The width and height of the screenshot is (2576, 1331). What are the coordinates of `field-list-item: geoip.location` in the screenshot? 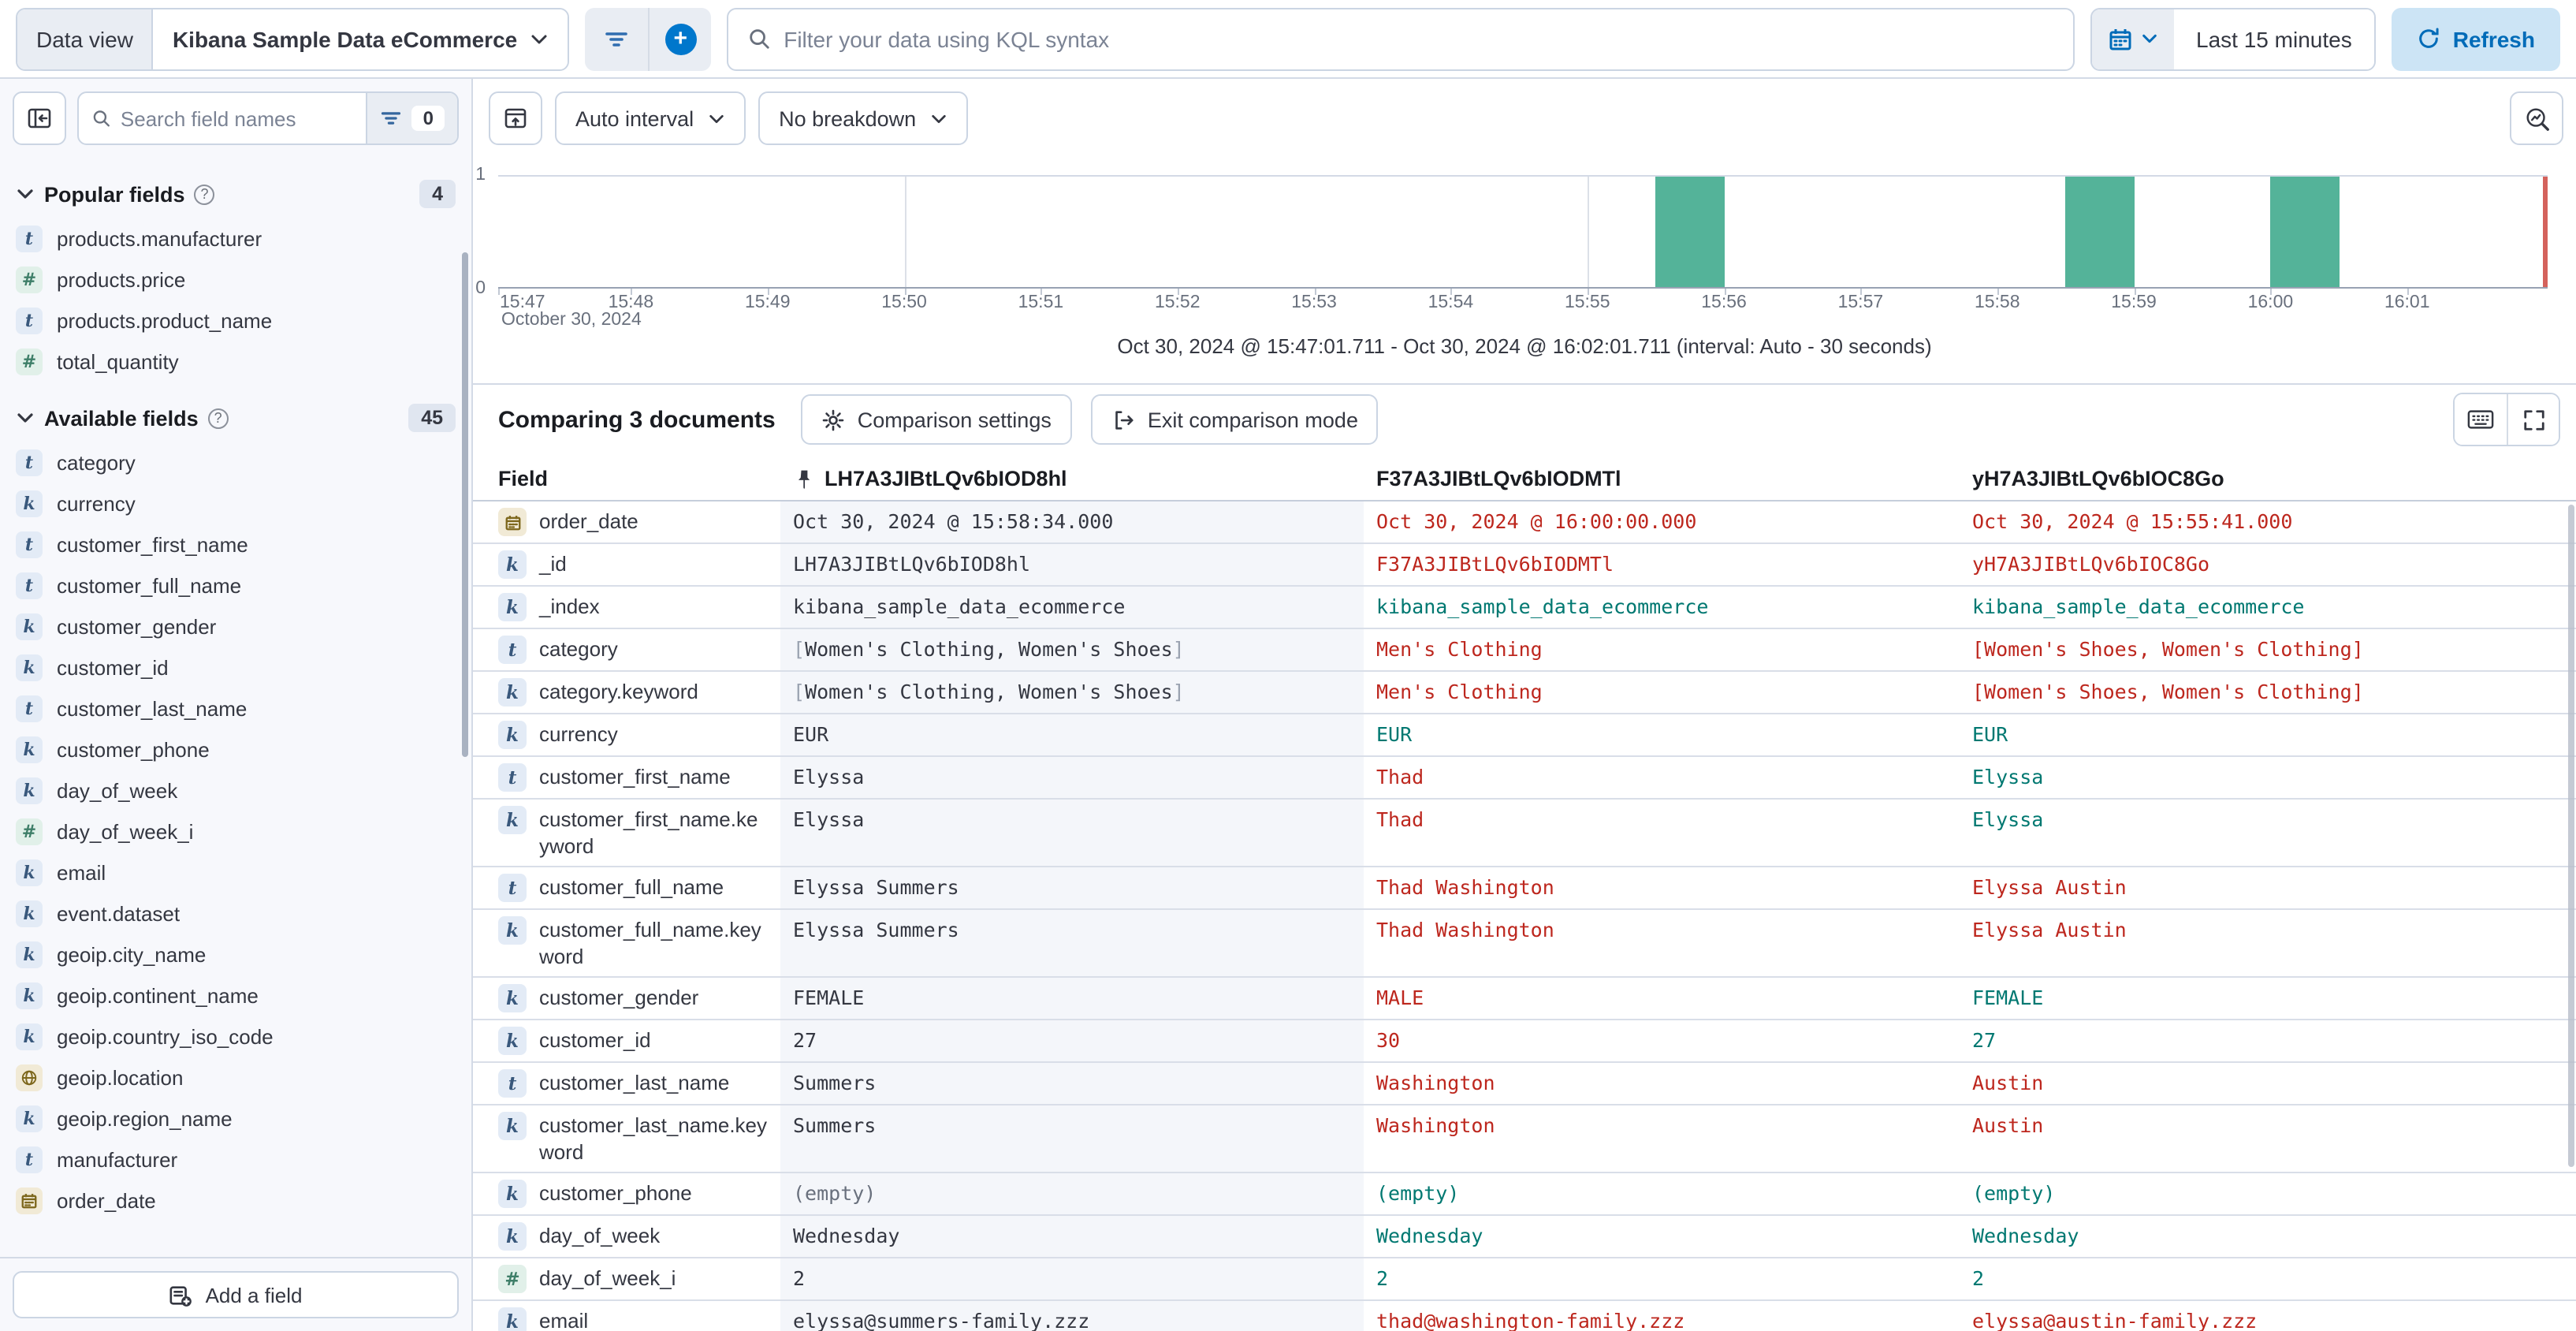 It's located at (235, 1077).